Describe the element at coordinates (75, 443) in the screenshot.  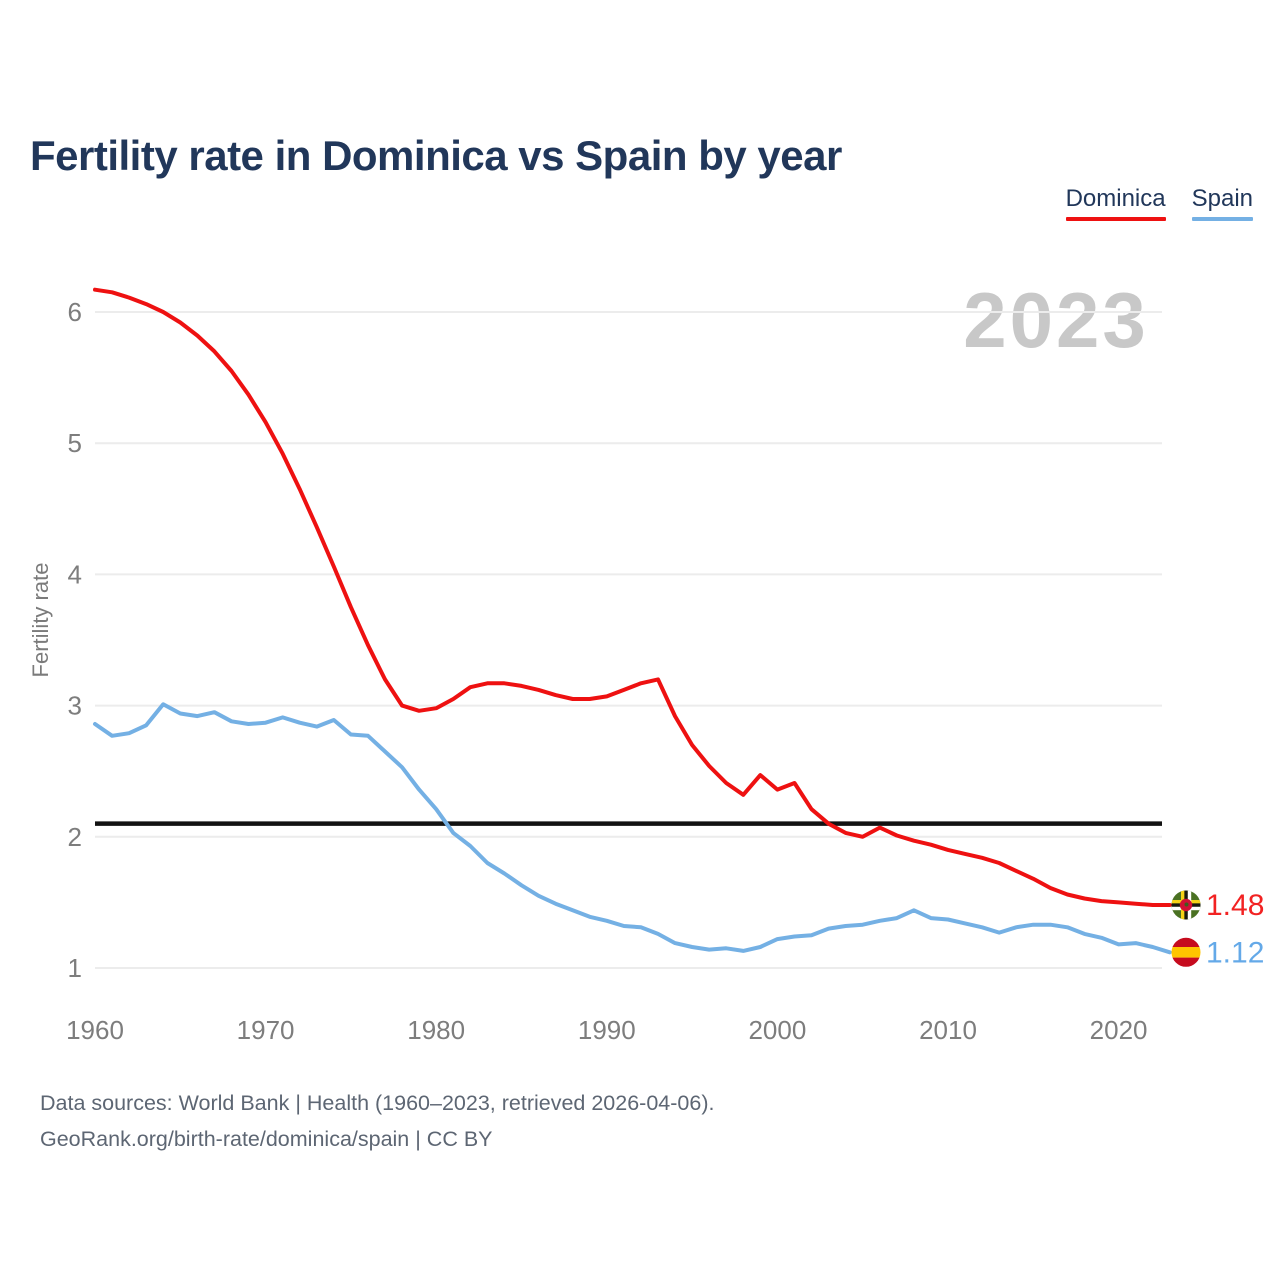
I see `y-tick-5: 5` at that location.